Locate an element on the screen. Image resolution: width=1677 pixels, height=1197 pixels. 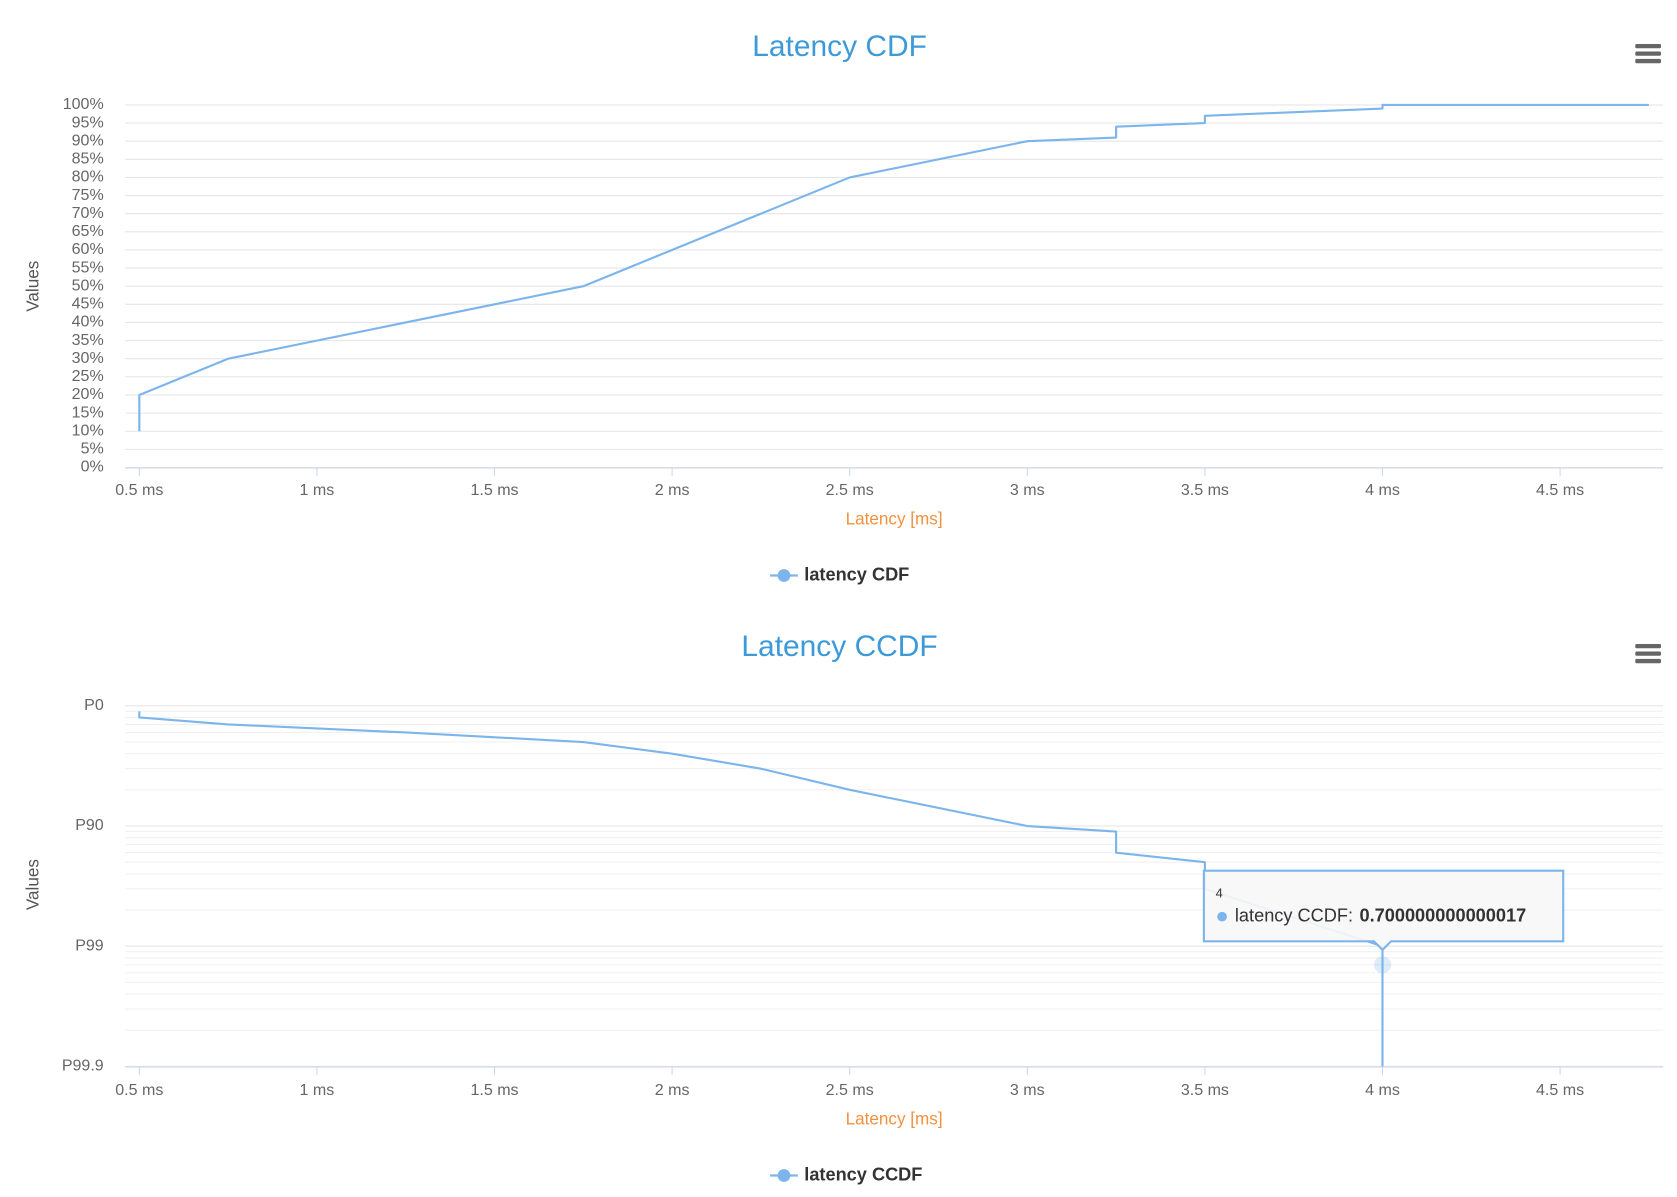
tooltip: 4 latency CCDF: 0.700000000000017 is located at coordinates (1383, 910).